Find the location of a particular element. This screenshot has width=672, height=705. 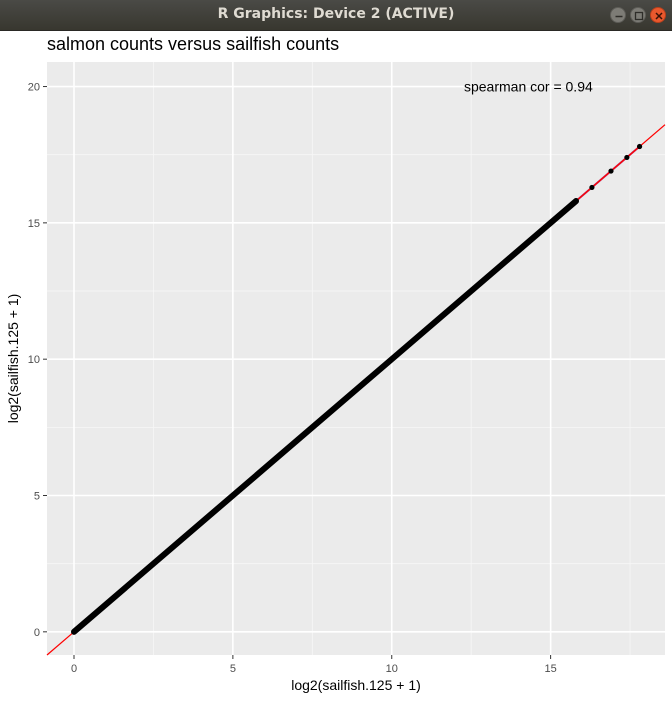

close-icon is located at coordinates (658, 15).